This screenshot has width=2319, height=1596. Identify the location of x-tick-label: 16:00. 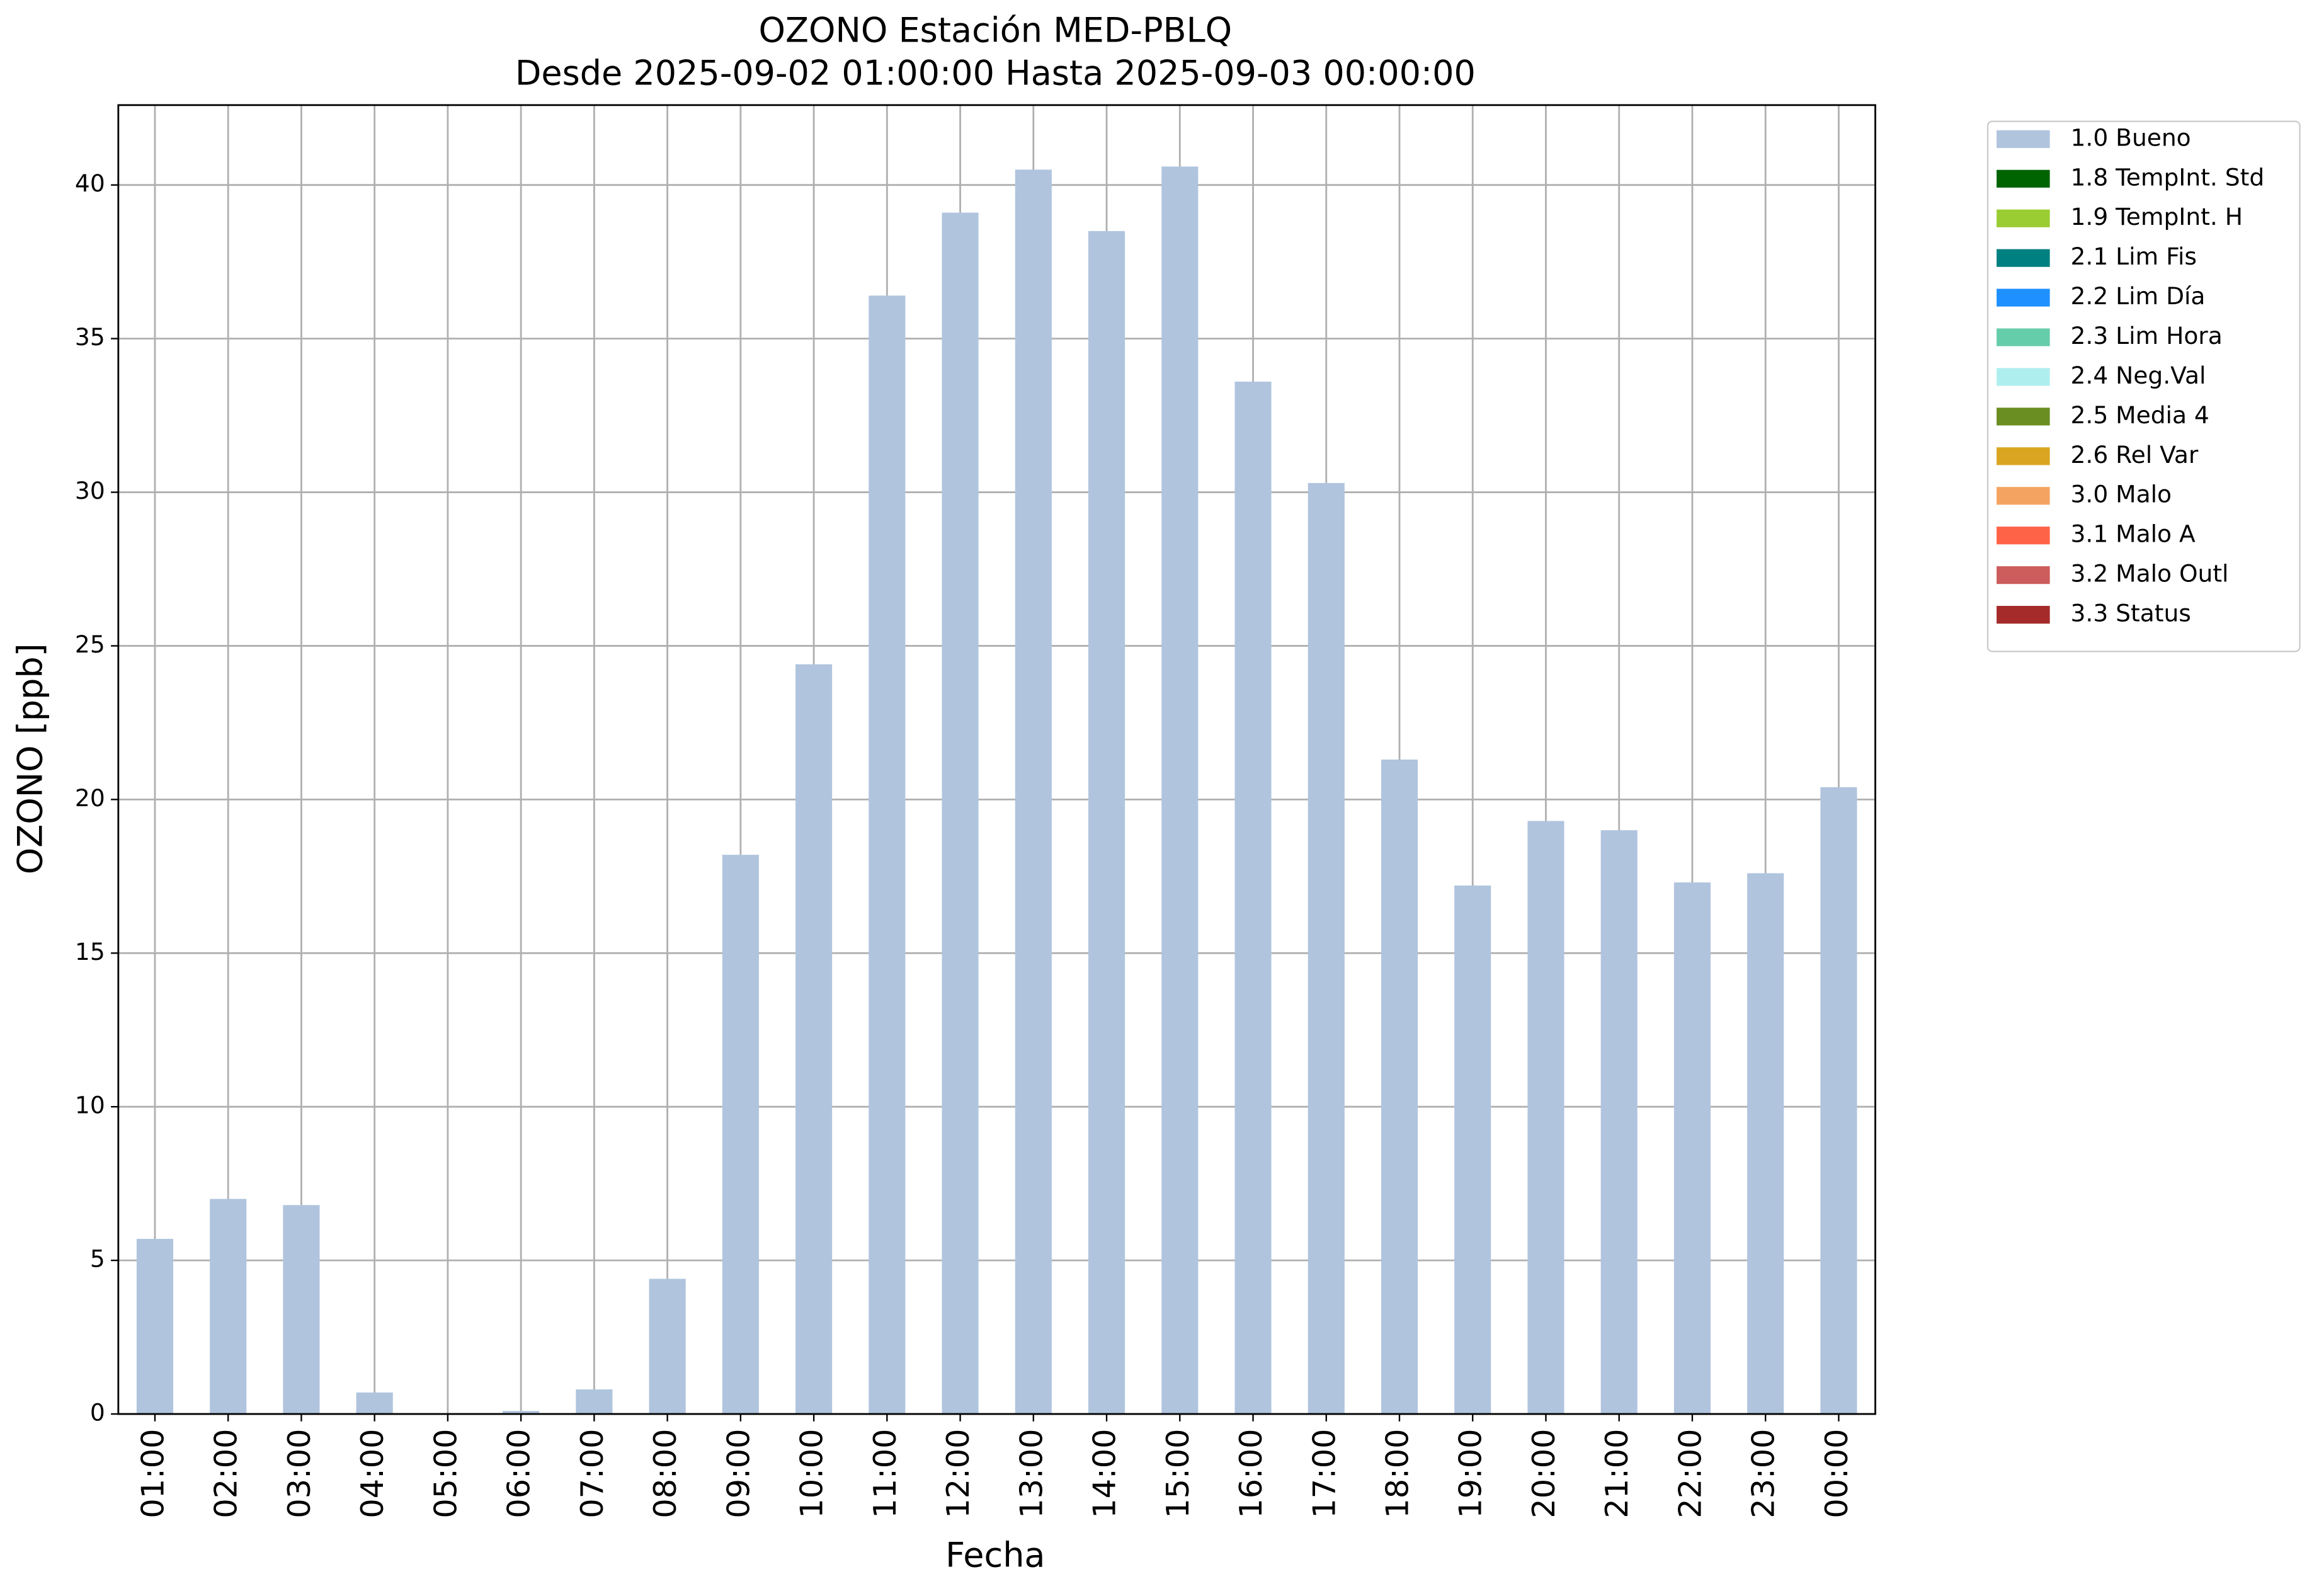
(1251, 1474).